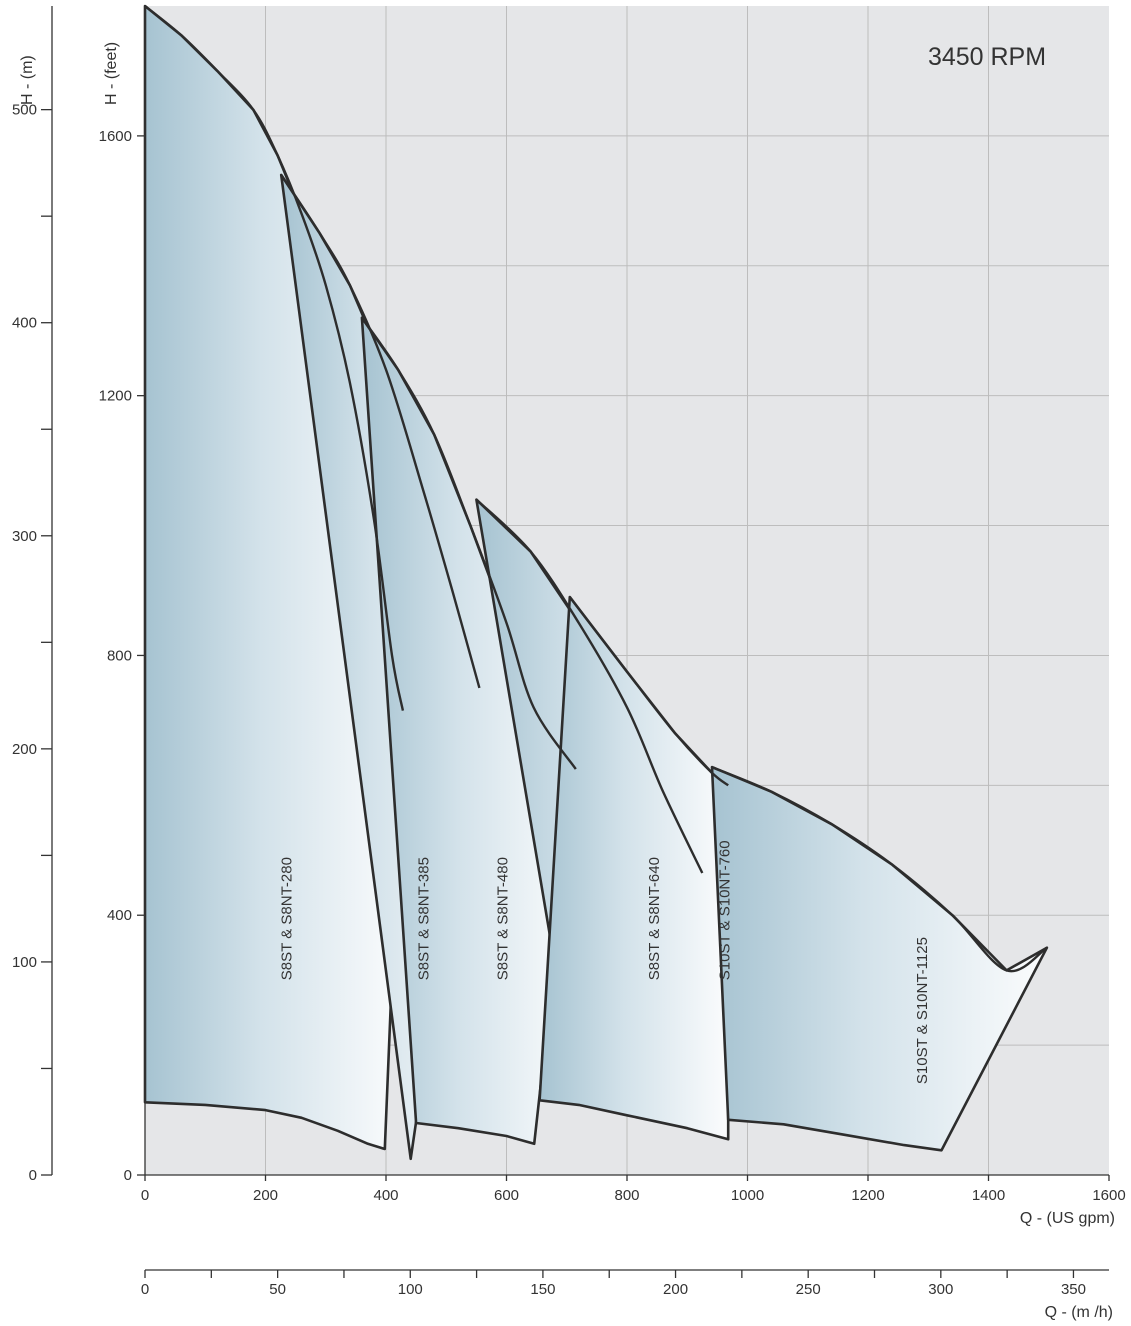 The height and width of the screenshot is (1326, 1131). Describe the element at coordinates (867, 1195) in the screenshot. I see `x-tick-label: 1200` at that location.